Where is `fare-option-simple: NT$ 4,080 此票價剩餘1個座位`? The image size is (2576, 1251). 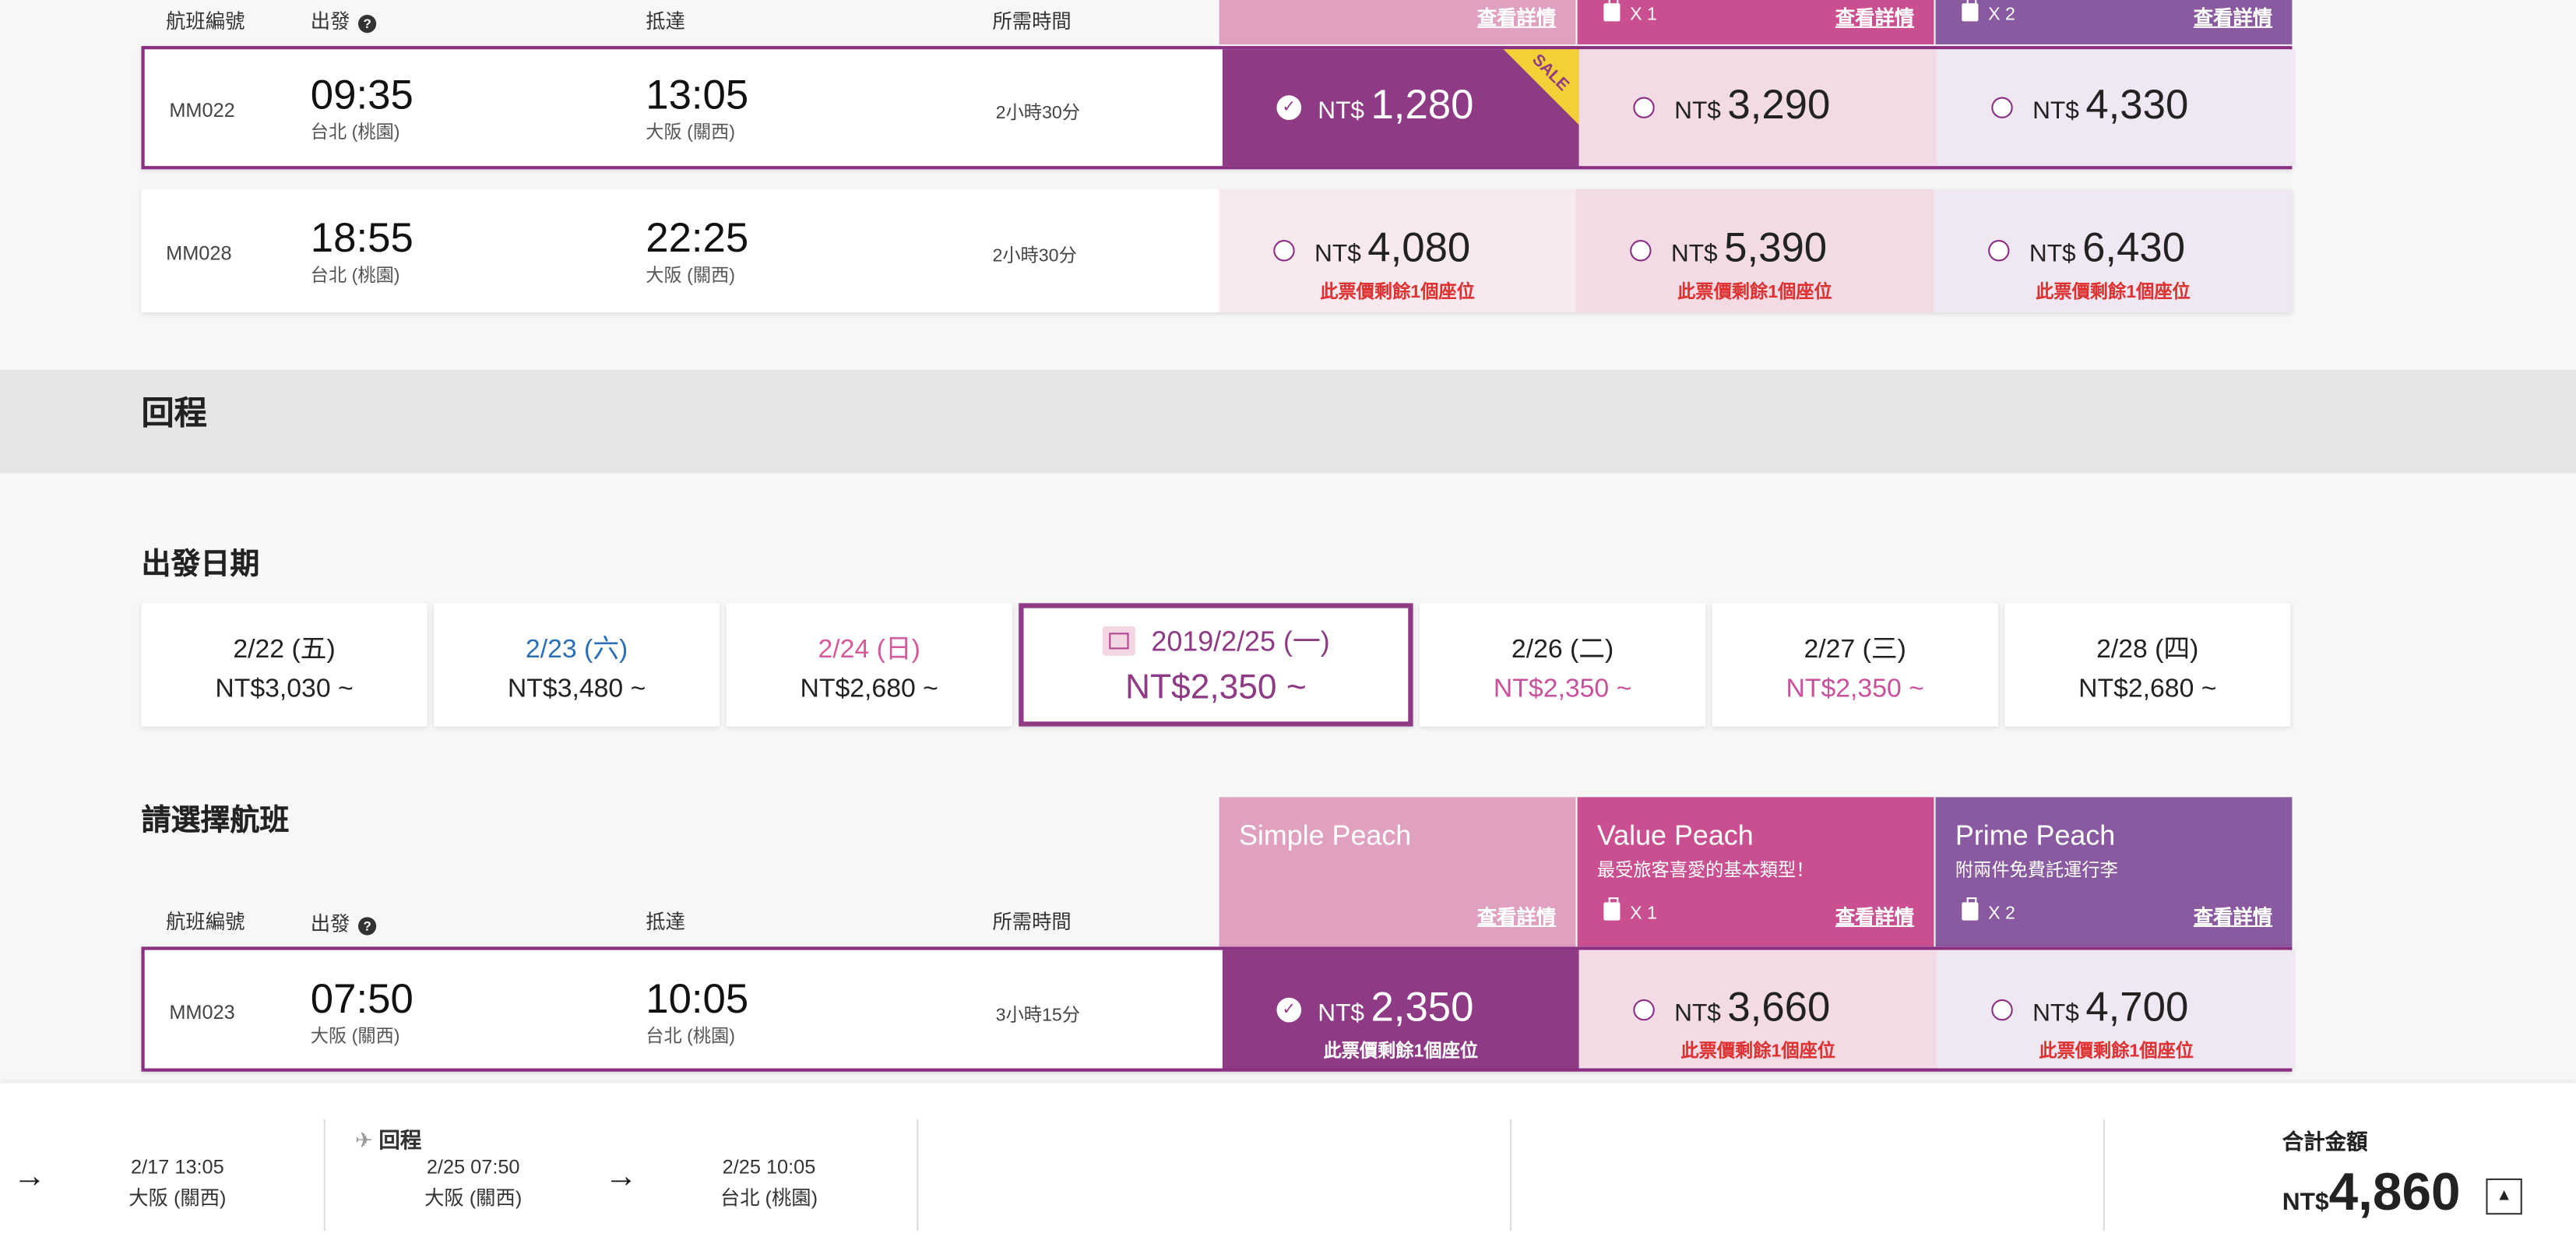 fare-option-simple: NT$ 4,080 此票價剩餘1個座位 is located at coordinates (1397, 251).